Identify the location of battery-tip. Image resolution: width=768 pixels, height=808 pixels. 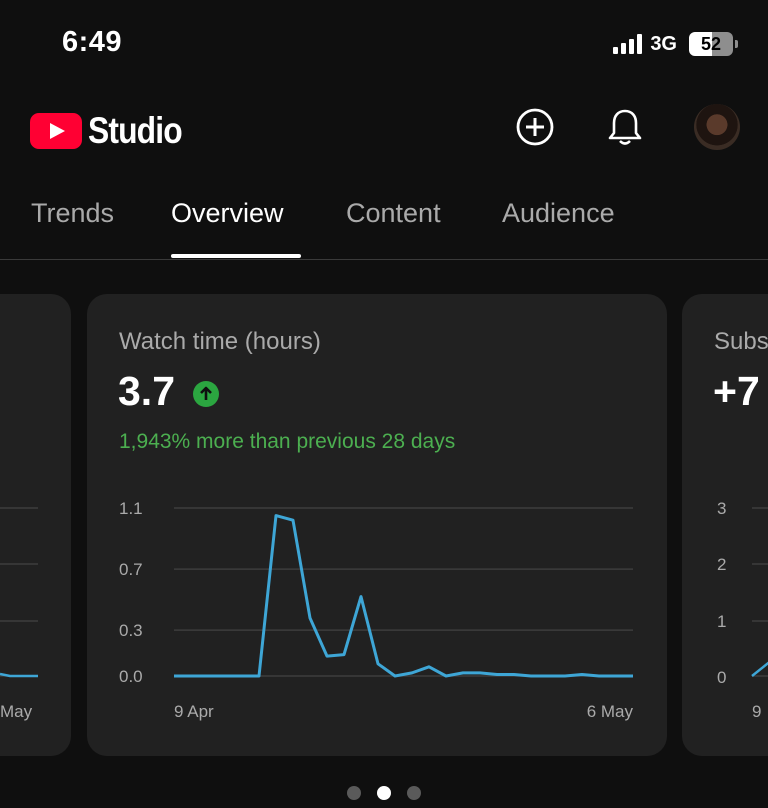
(736, 44).